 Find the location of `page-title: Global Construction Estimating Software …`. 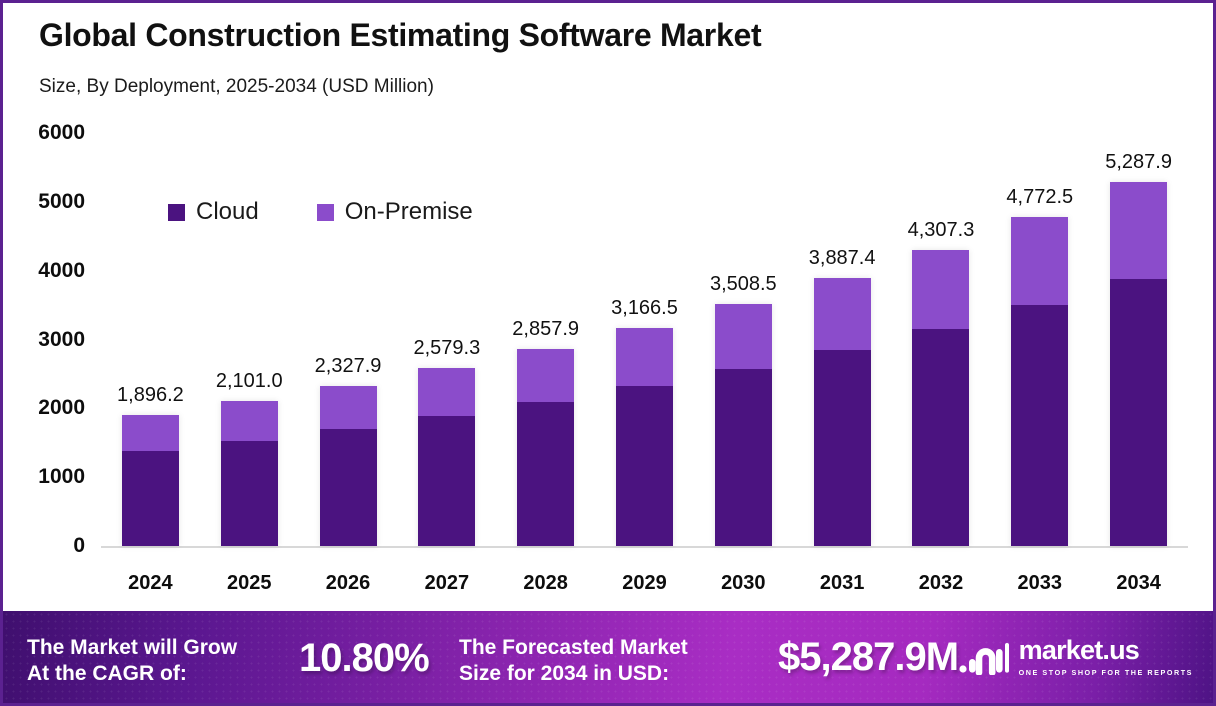

page-title: Global Construction Estimating Software … is located at coordinates (400, 35).